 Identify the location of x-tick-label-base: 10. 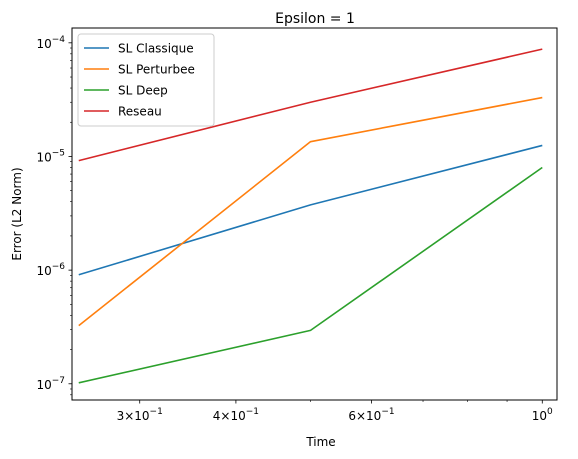
(539, 416).